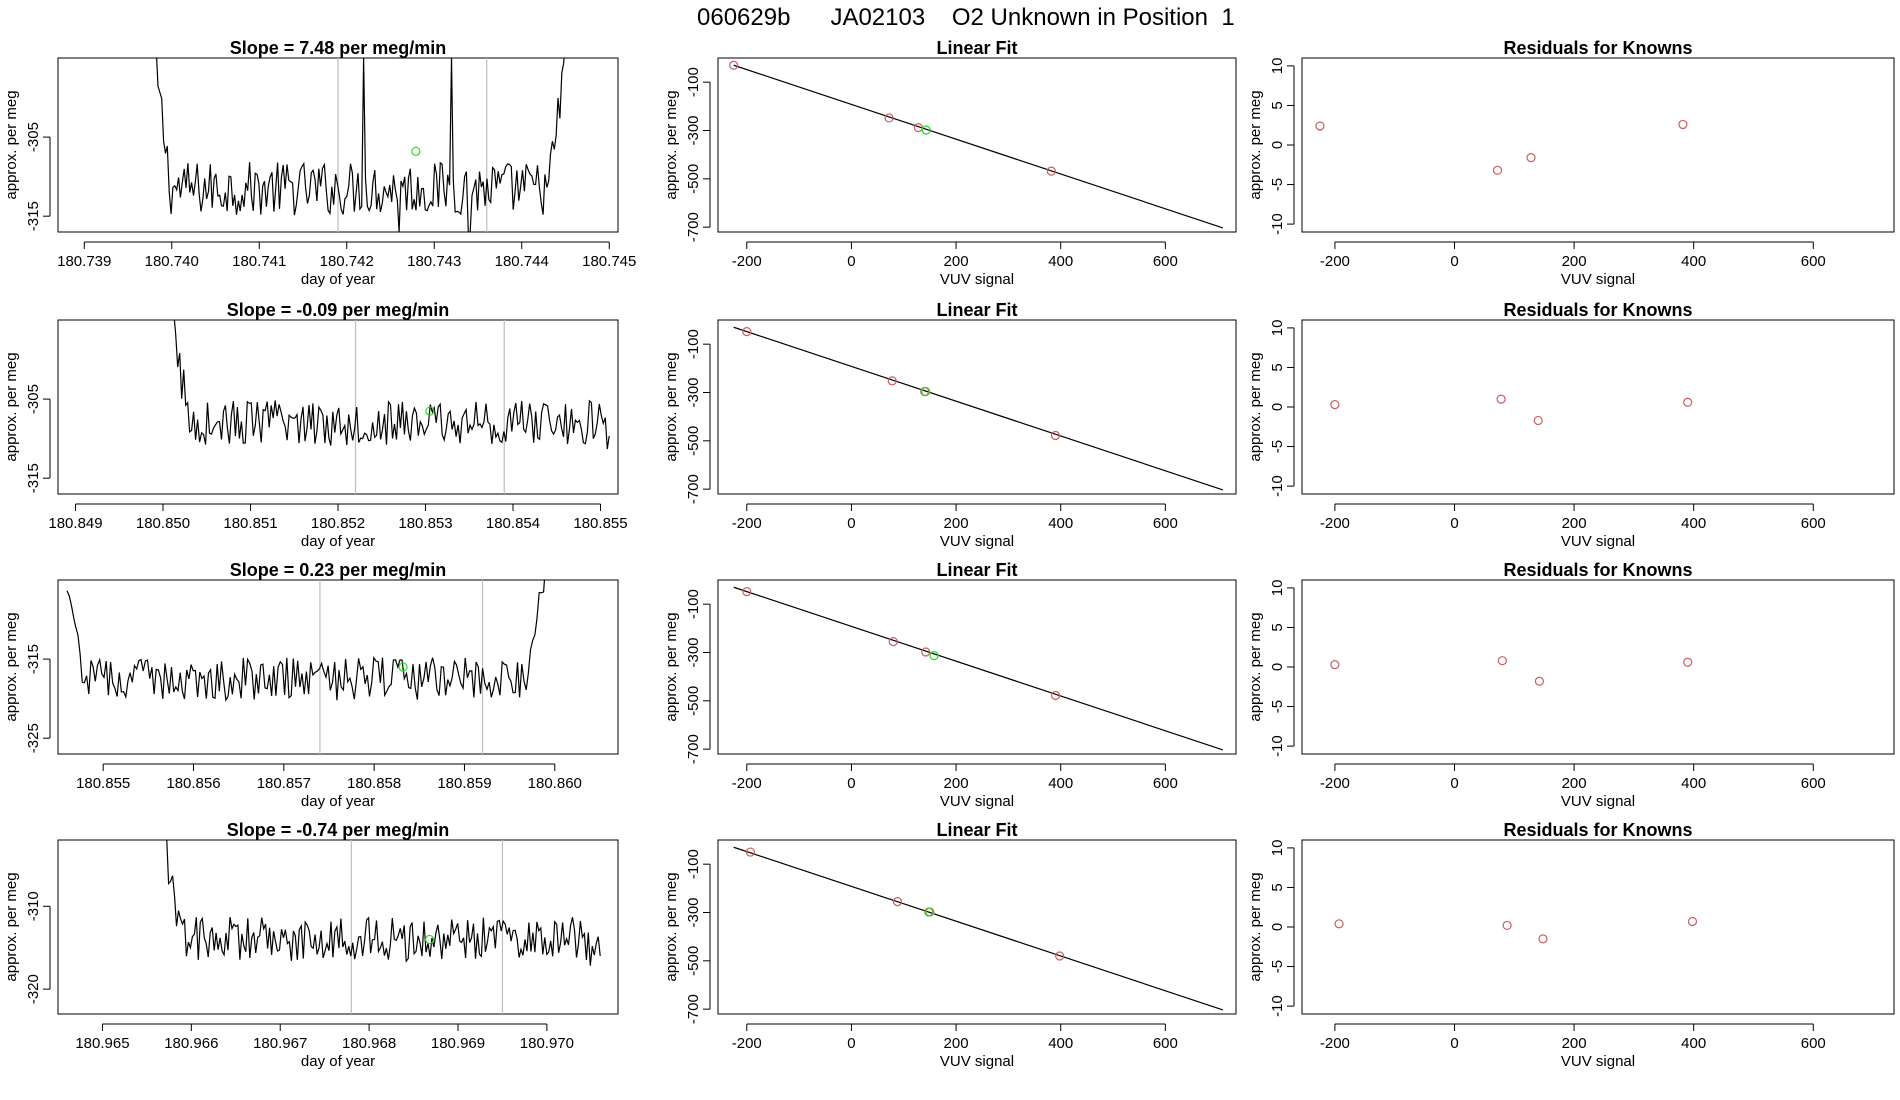  What do you see at coordinates (250, 523) in the screenshot?
I see `x-tick-label: 180.851` at bounding box center [250, 523].